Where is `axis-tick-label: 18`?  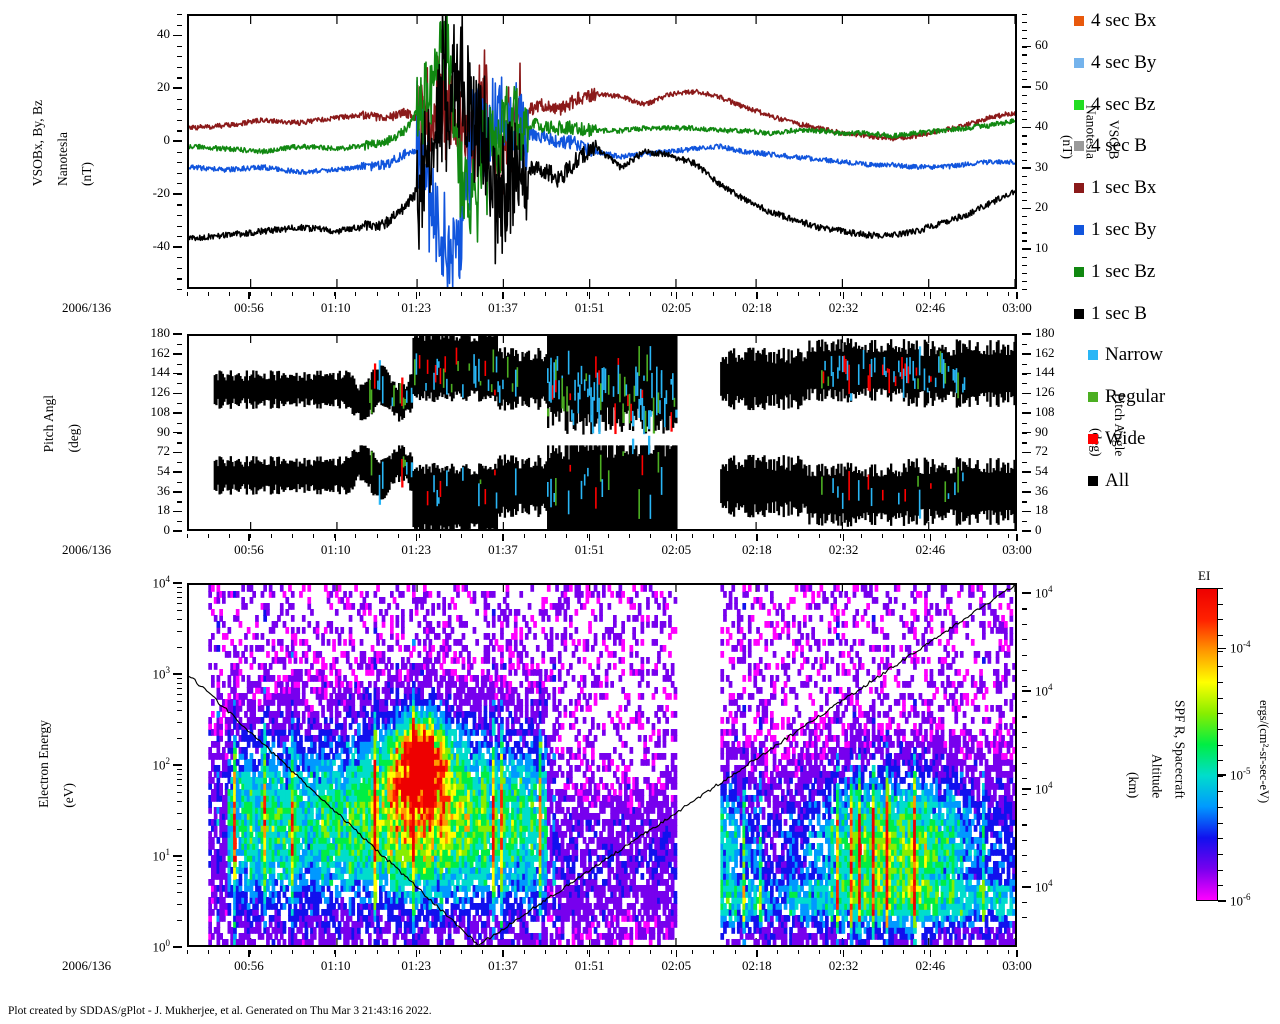 axis-tick-label: 18 is located at coordinates (1041, 510).